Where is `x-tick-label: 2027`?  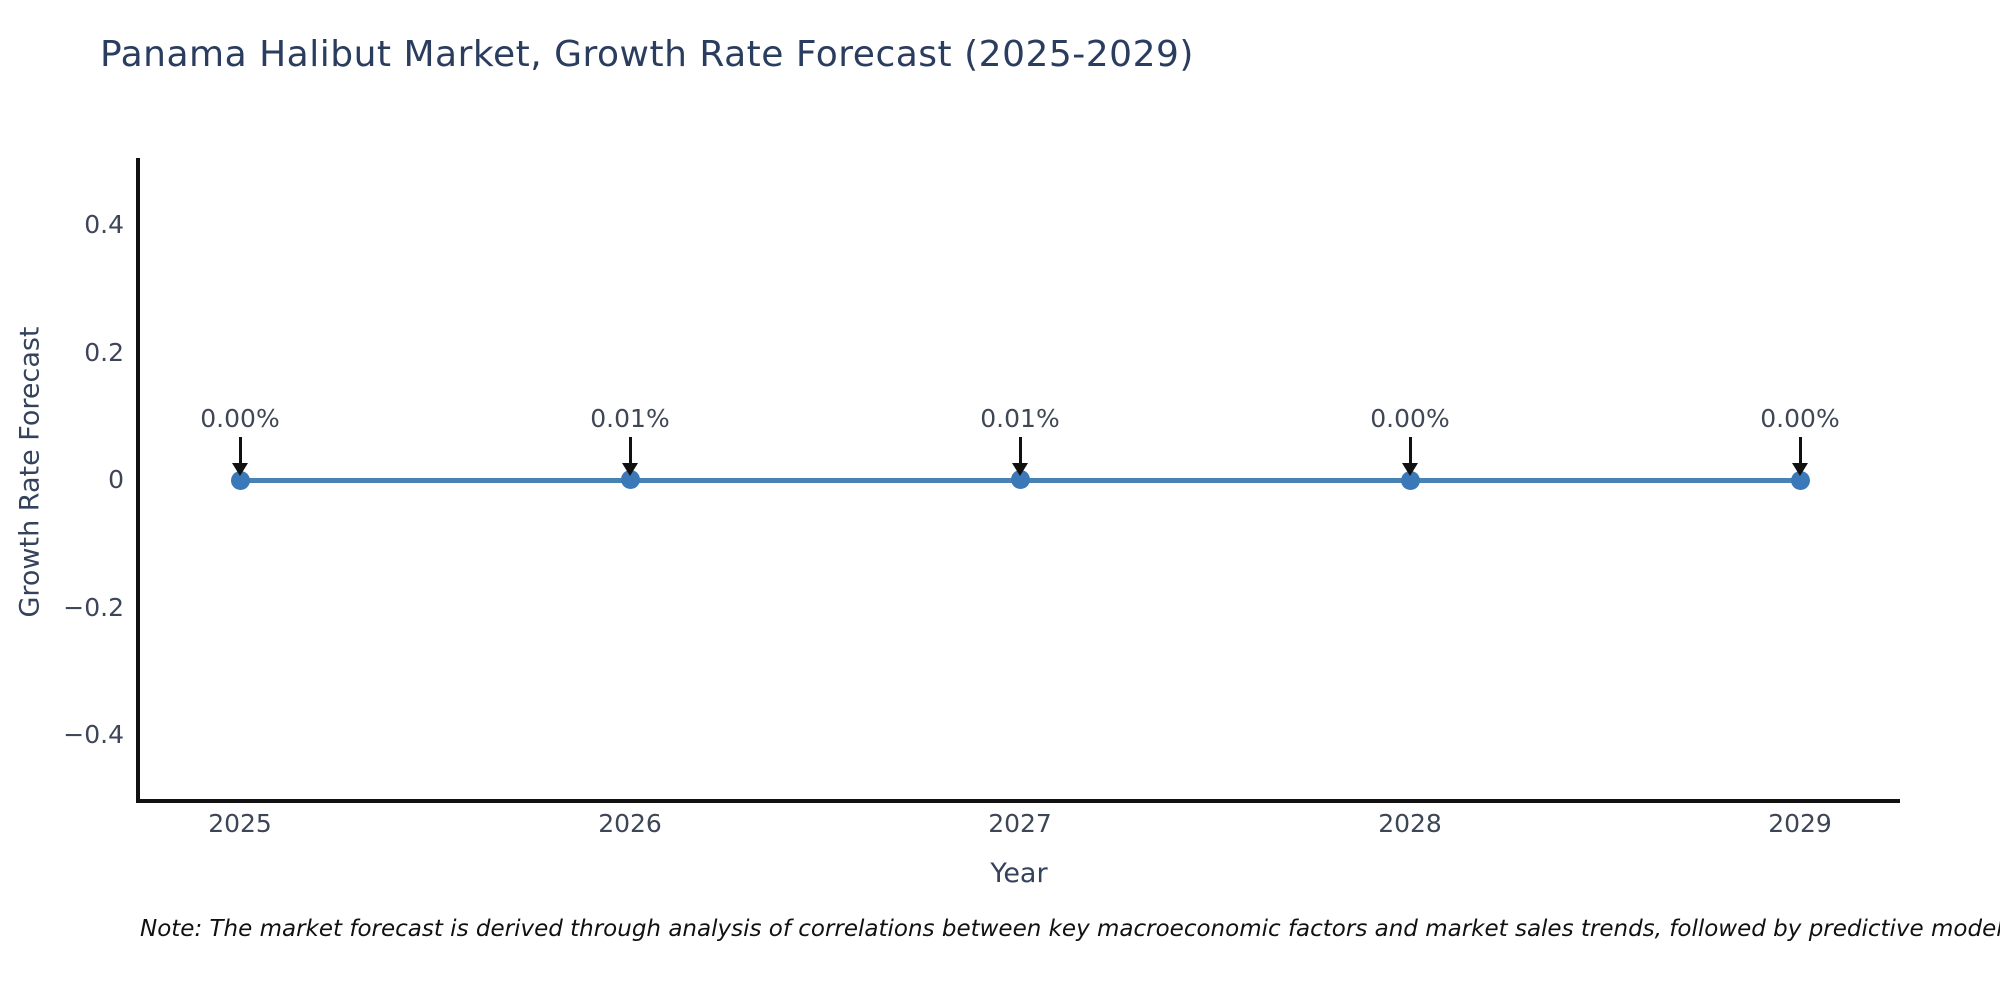 x-tick-label: 2027 is located at coordinates (1020, 823).